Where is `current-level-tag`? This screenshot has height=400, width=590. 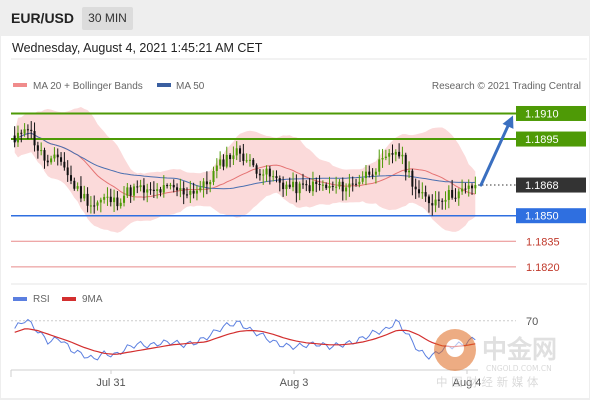 current-level-tag is located at coordinates (551, 185).